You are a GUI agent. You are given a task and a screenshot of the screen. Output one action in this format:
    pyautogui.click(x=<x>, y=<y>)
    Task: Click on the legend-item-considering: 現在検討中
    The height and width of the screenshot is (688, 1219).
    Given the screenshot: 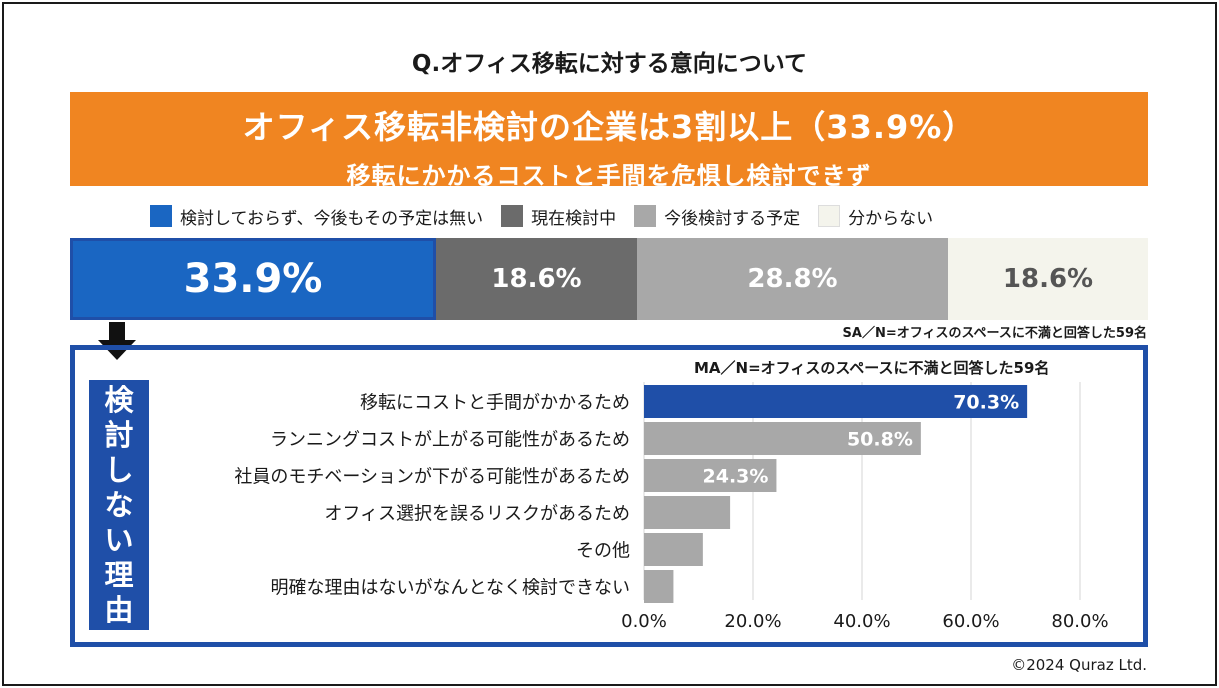 What is the action you would take?
    pyautogui.click(x=558, y=216)
    